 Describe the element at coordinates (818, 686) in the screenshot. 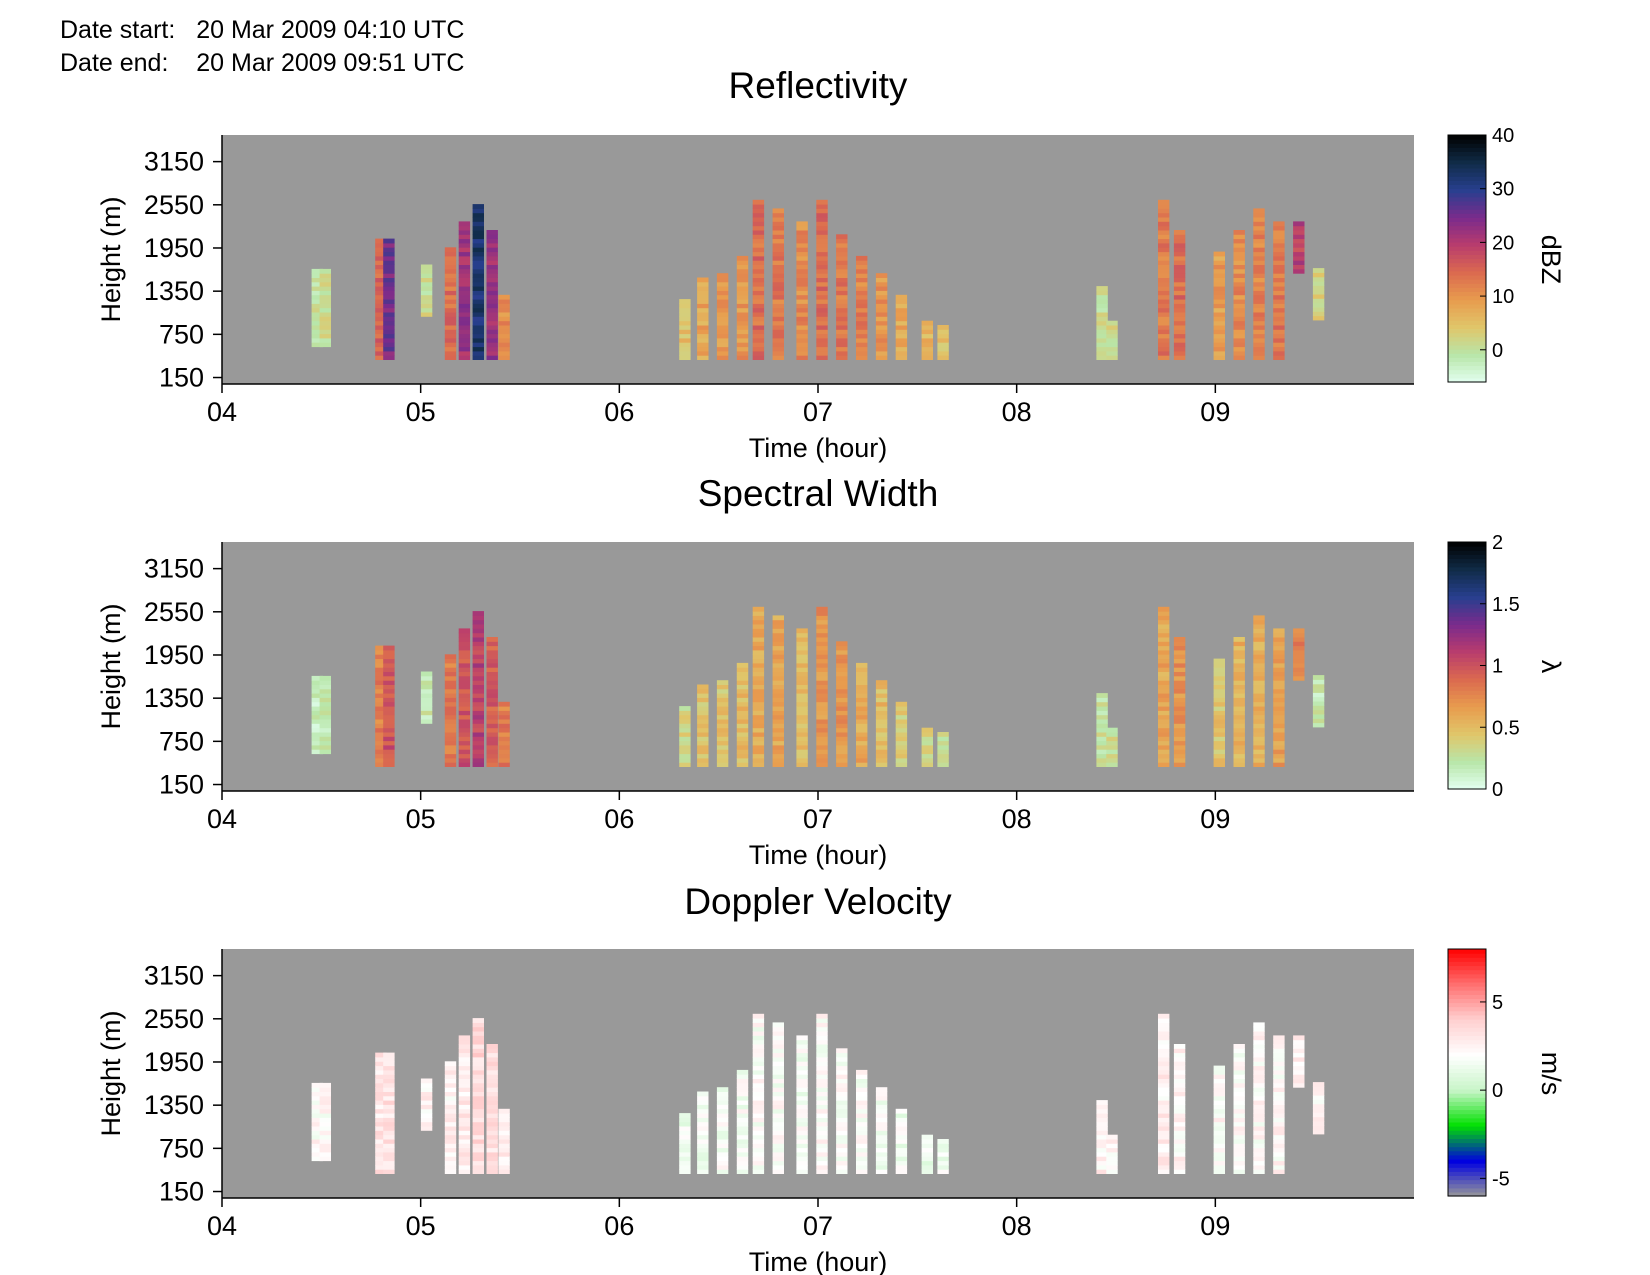

I see `echo-layer` at that location.